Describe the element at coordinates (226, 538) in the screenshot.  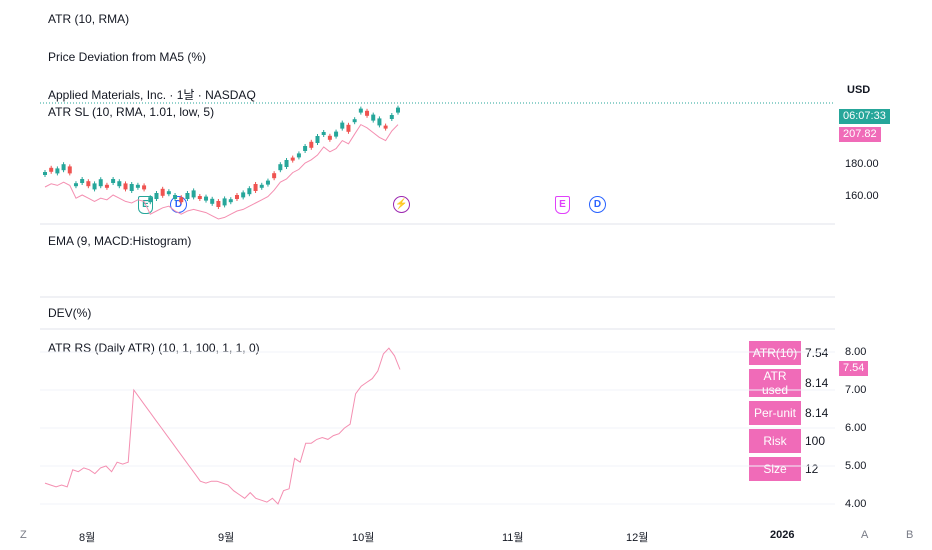
I see `time-label-sep: 9월` at that location.